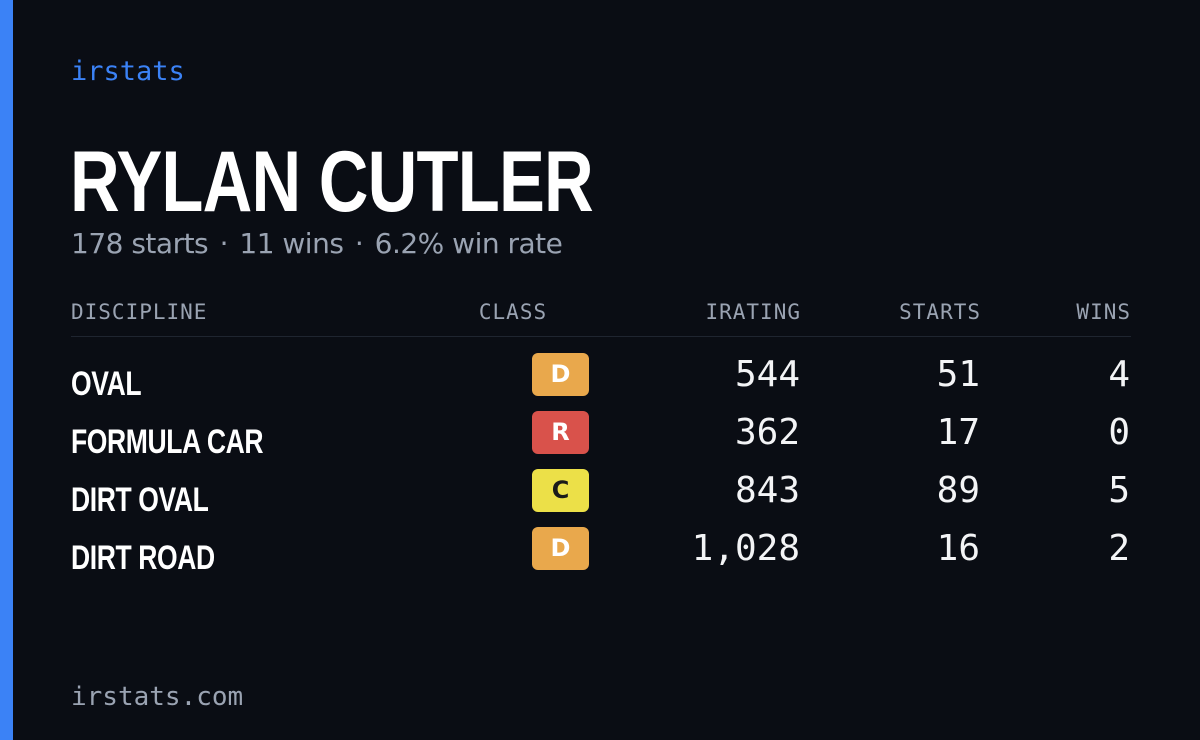 This screenshot has height=740, width=1200. Describe the element at coordinates (291, 243) in the screenshot. I see `total-wins: 11 wins` at that location.